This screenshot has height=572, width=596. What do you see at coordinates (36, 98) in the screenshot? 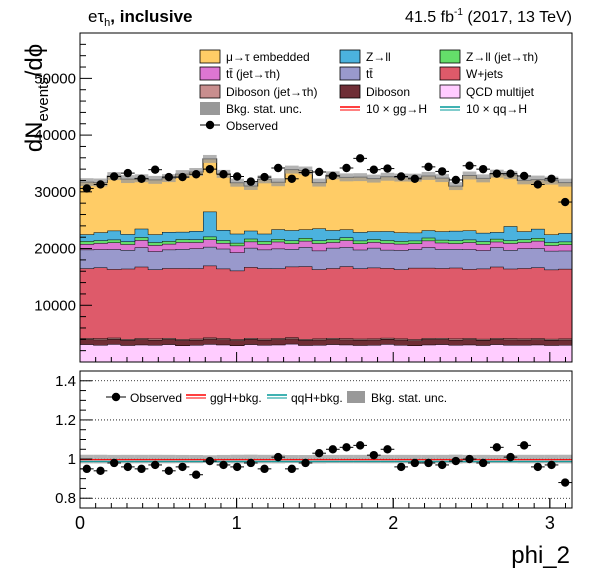
I see `y-axis-title: dNevents/dϕ` at bounding box center [36, 98].